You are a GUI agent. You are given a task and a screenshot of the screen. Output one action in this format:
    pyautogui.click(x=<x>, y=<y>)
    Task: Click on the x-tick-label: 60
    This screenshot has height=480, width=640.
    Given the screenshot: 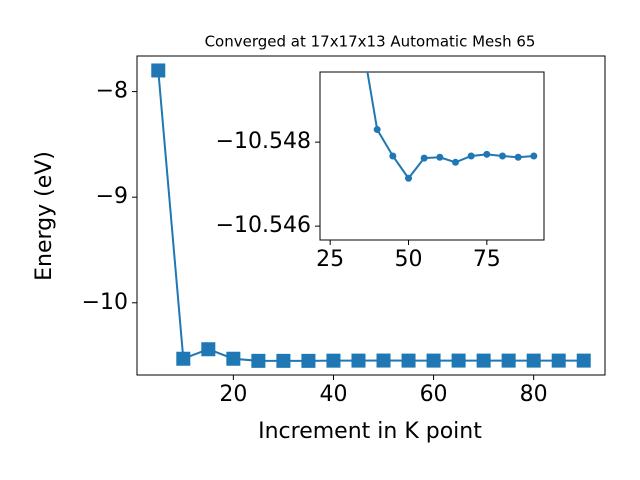 What is the action you would take?
    pyautogui.click(x=434, y=394)
    